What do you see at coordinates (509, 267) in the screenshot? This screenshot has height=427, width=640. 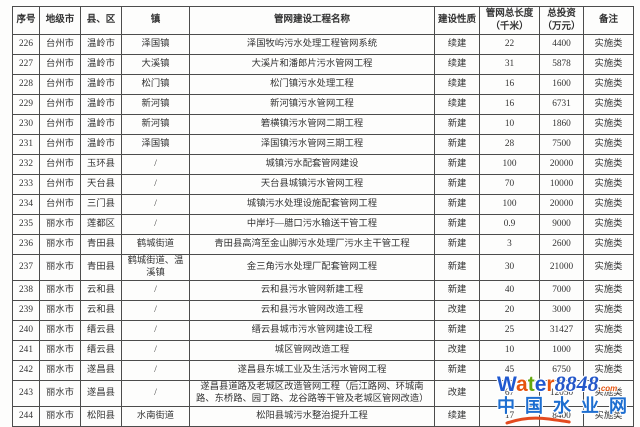 I see `cell-length: 30` at bounding box center [509, 267].